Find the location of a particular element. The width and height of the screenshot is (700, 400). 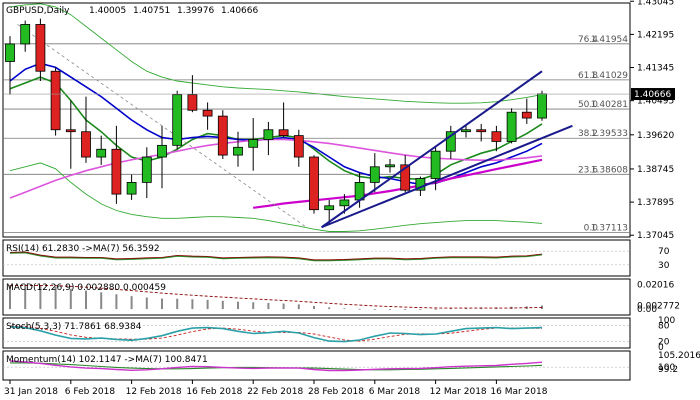

x-tick-label: 6 Feb 2018 is located at coordinates (90, 392).